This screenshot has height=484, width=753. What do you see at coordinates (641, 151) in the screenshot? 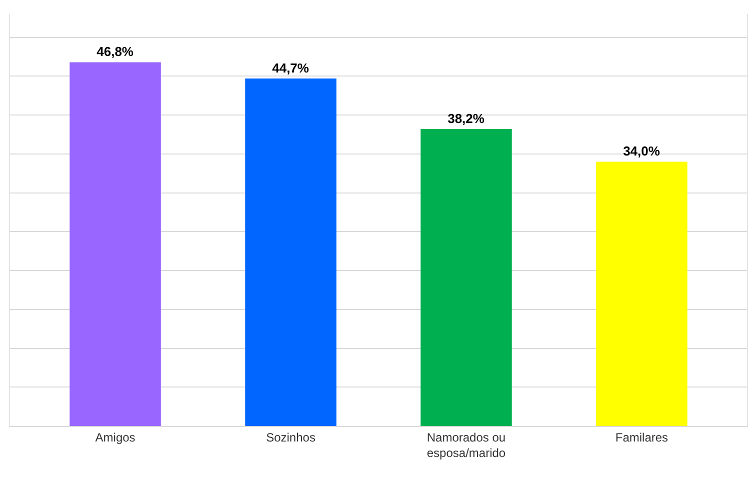
I see `data-label: 34,0%` at bounding box center [641, 151].